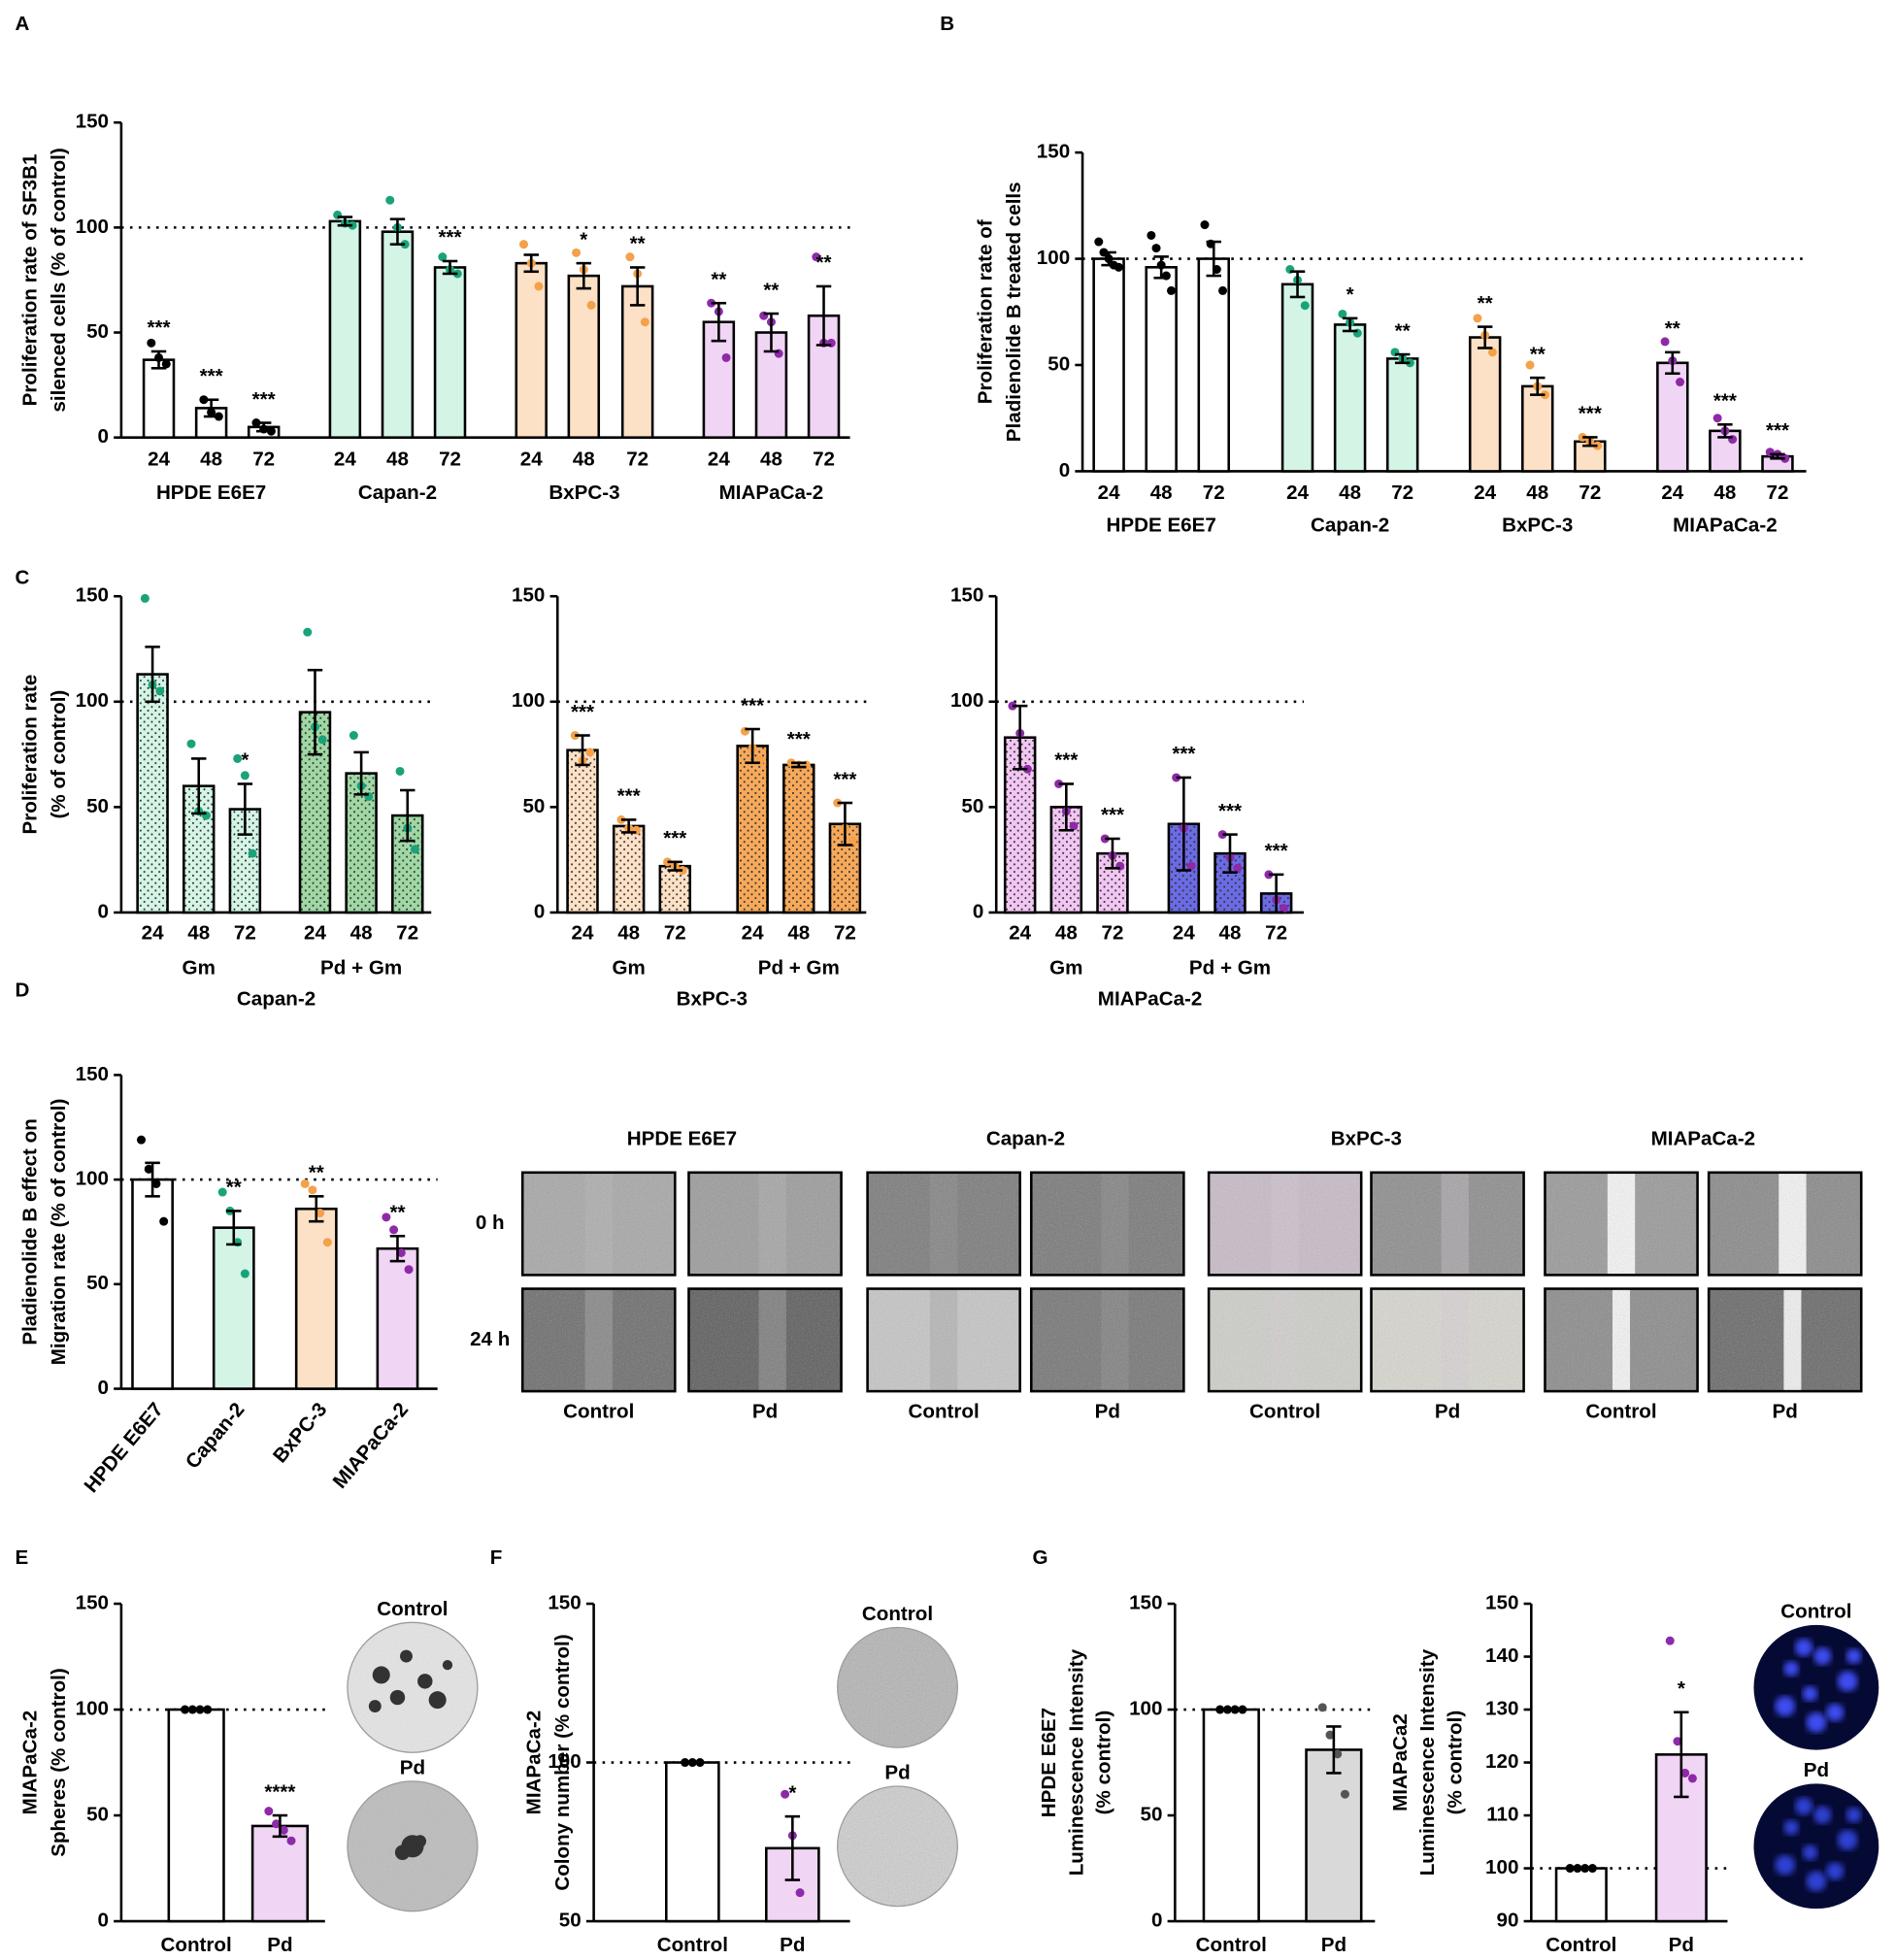 Image resolution: width=1895 pixels, height=1960 pixels. Describe the element at coordinates (947, 24) in the screenshot. I see `panel-label: B` at that location.